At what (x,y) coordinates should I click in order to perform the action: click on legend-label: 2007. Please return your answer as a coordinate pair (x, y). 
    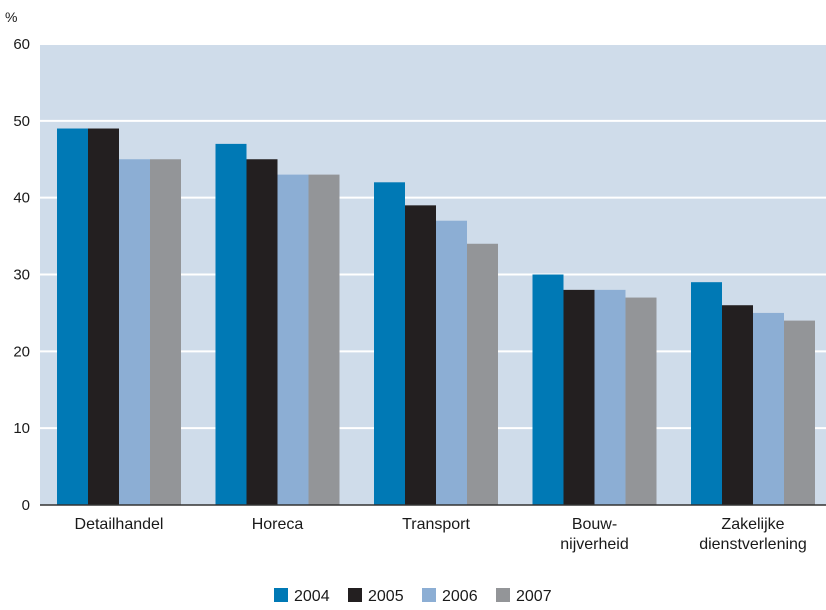
    Looking at the image, I should click on (534, 596).